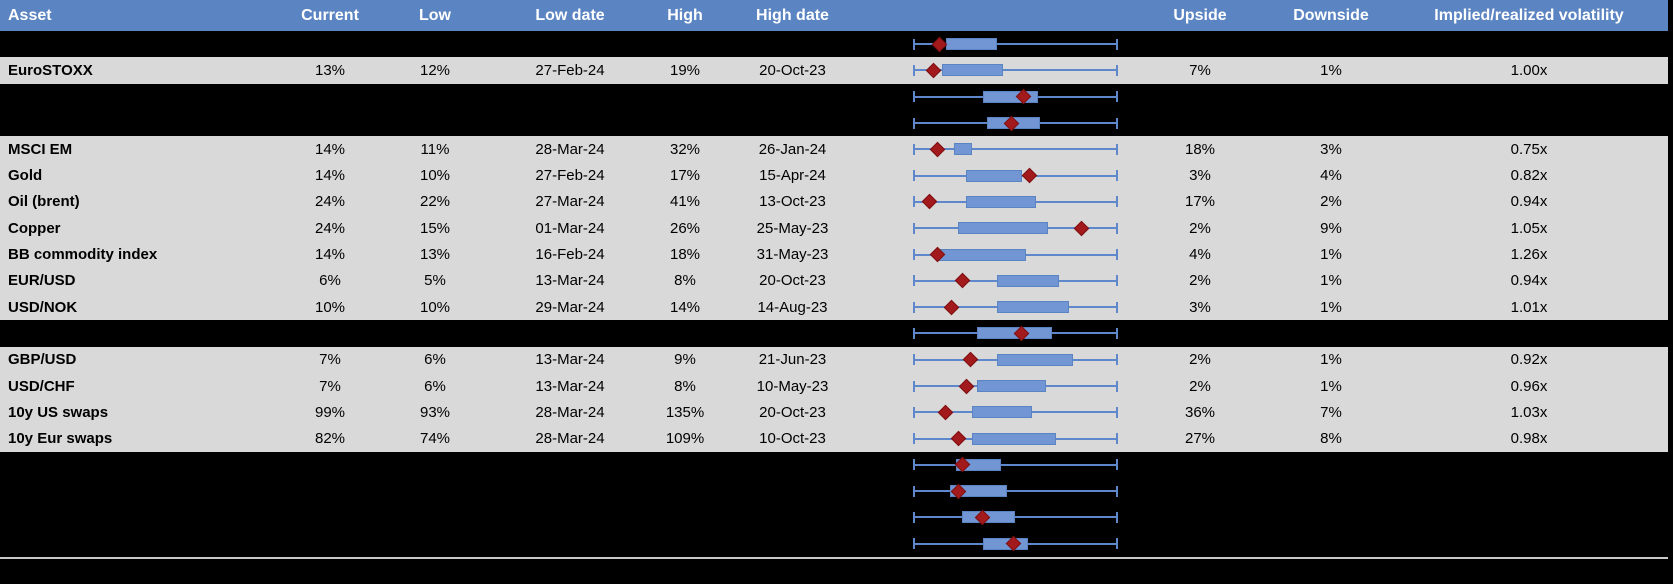 The width and height of the screenshot is (1673, 584). Describe the element at coordinates (1331, 412) in the screenshot. I see `downside-cell: 7%` at that location.